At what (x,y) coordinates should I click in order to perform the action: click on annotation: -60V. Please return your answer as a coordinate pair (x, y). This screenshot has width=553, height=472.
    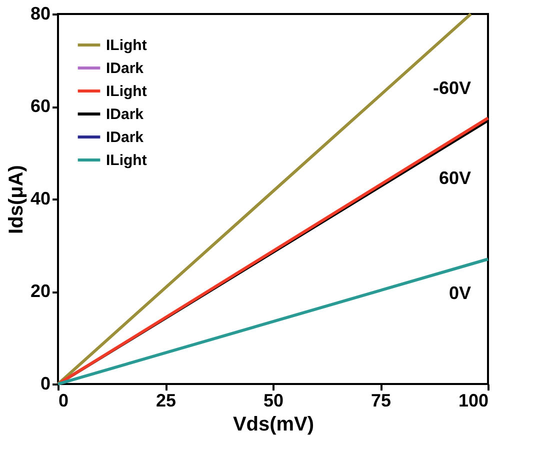
    Looking at the image, I should click on (451, 88).